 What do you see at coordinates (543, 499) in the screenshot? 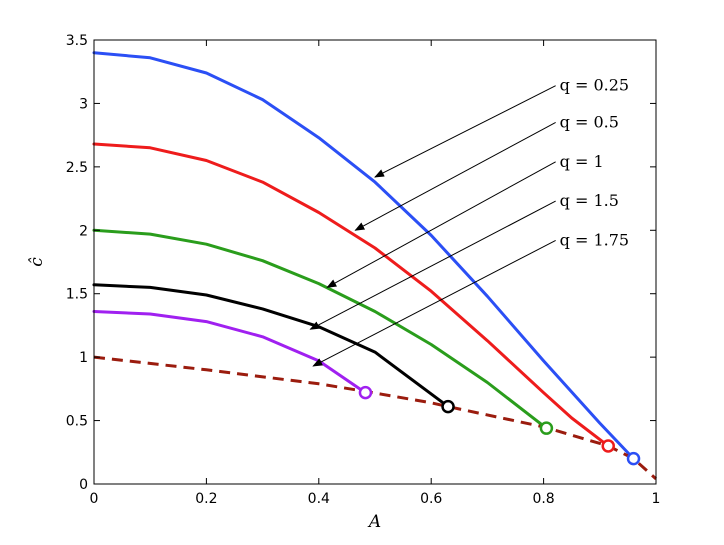
I see `x-tick-label-4: 0.8` at bounding box center [543, 499].